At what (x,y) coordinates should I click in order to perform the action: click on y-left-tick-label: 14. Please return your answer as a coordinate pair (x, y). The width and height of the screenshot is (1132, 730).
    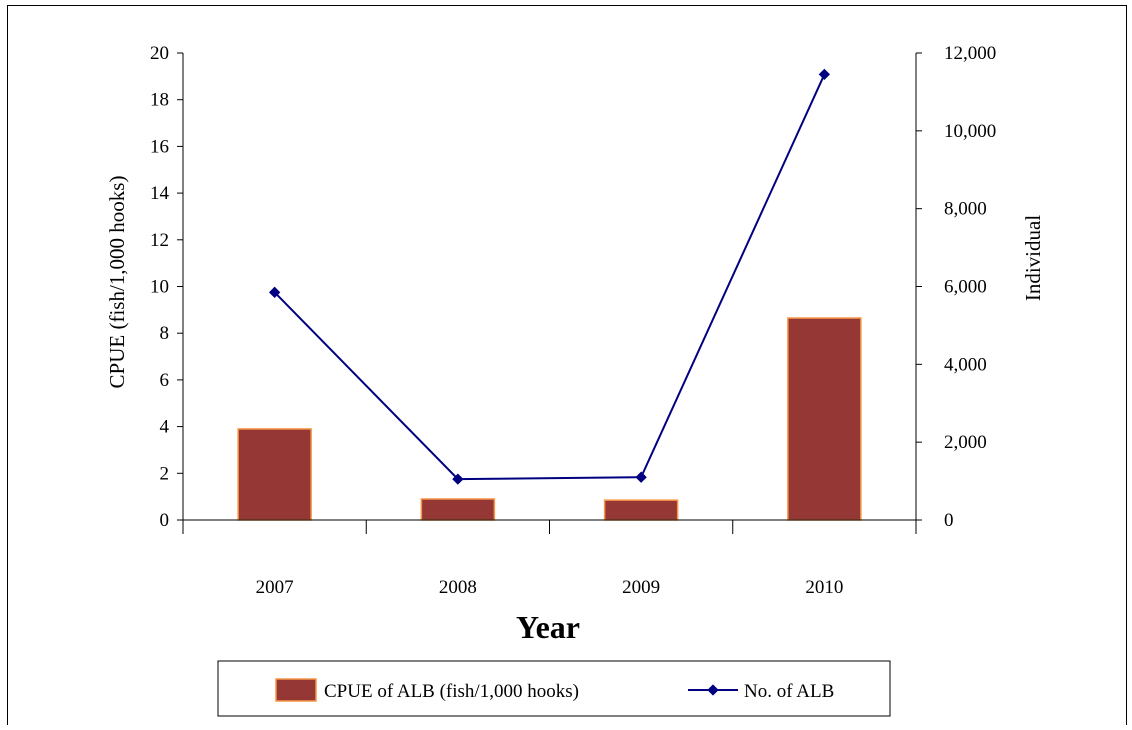
    Looking at the image, I should click on (160, 193).